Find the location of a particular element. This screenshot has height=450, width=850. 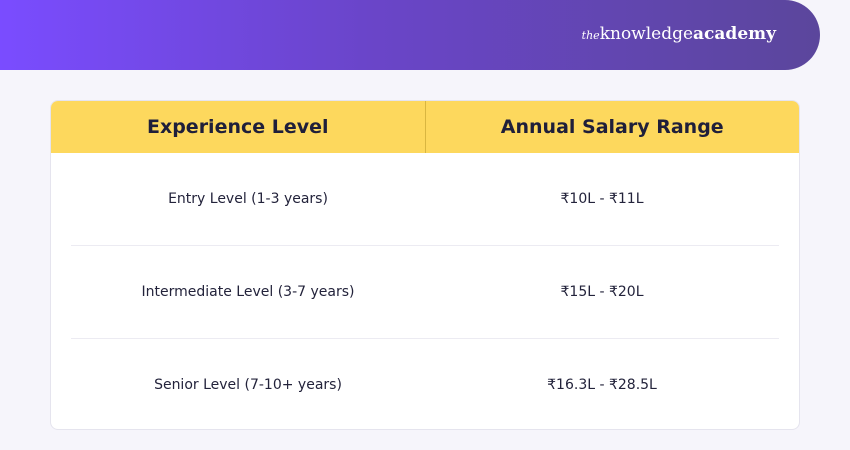

brand-name: knowledge is located at coordinates (646, 34).